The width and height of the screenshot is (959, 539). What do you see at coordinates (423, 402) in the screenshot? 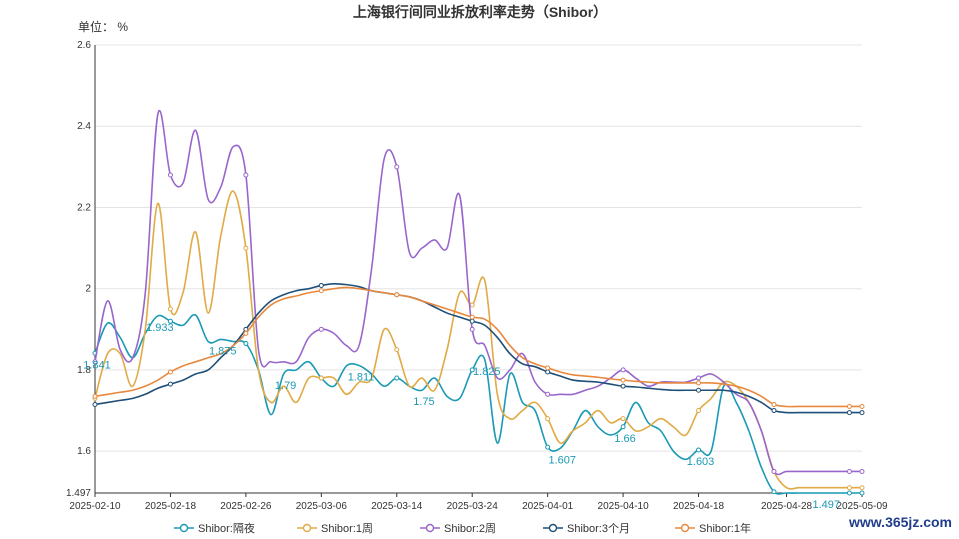
I see `data-label: 1.75` at bounding box center [423, 402].